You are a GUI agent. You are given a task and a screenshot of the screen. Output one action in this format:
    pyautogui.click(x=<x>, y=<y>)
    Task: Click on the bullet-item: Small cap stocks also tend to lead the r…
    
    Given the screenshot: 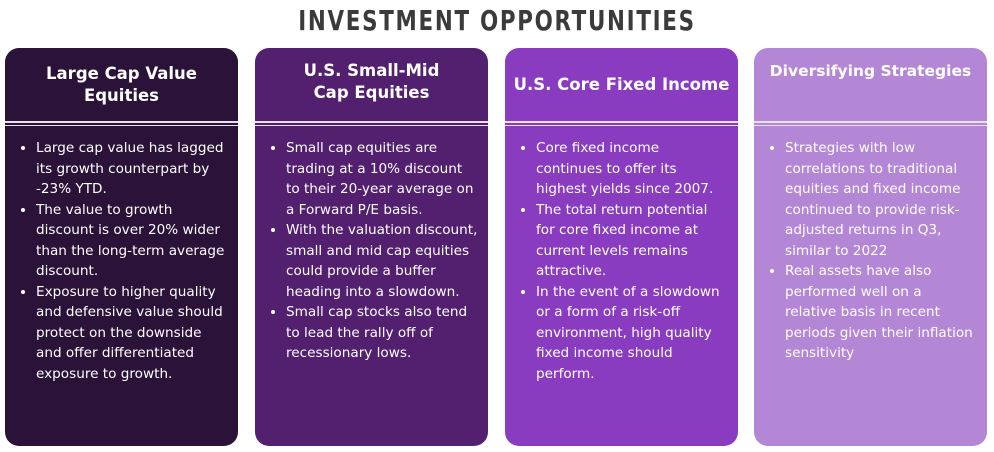 What is the action you would take?
    pyautogui.click(x=382, y=333)
    